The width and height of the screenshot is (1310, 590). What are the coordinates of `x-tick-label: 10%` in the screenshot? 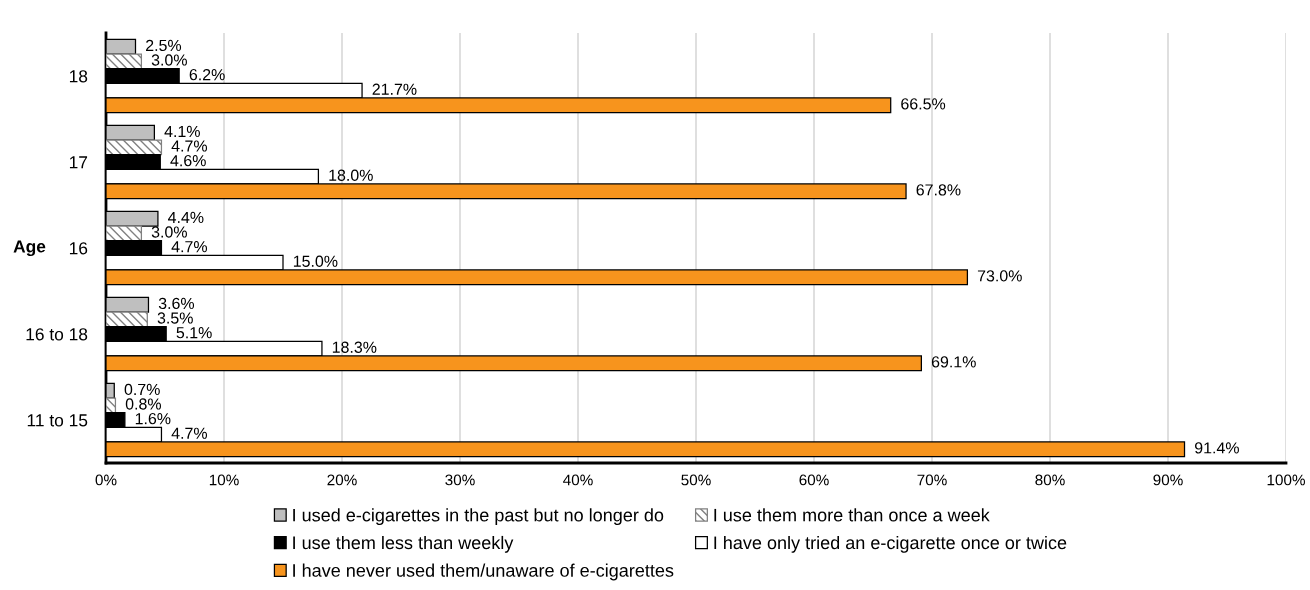 It's located at (224, 480).